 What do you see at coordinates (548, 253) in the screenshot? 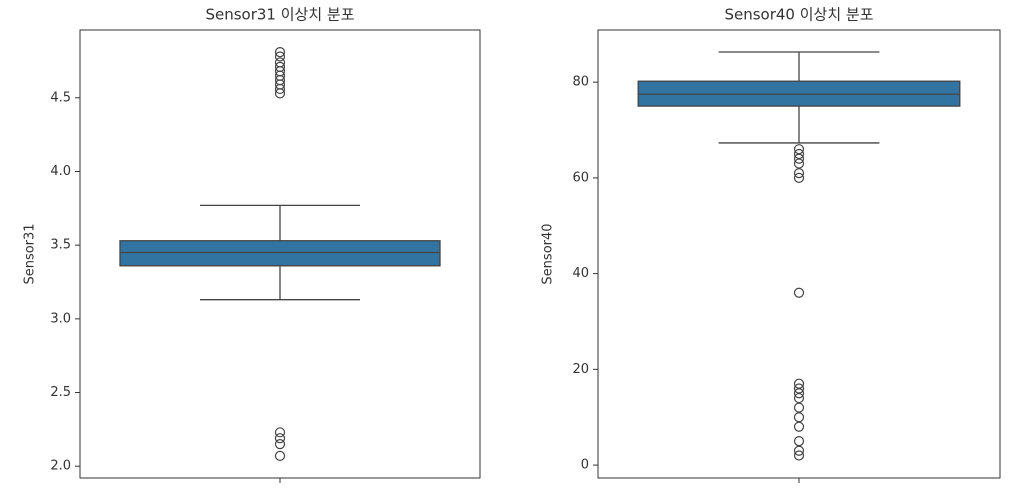
I see `y-axis-label: Sensor40` at bounding box center [548, 253].